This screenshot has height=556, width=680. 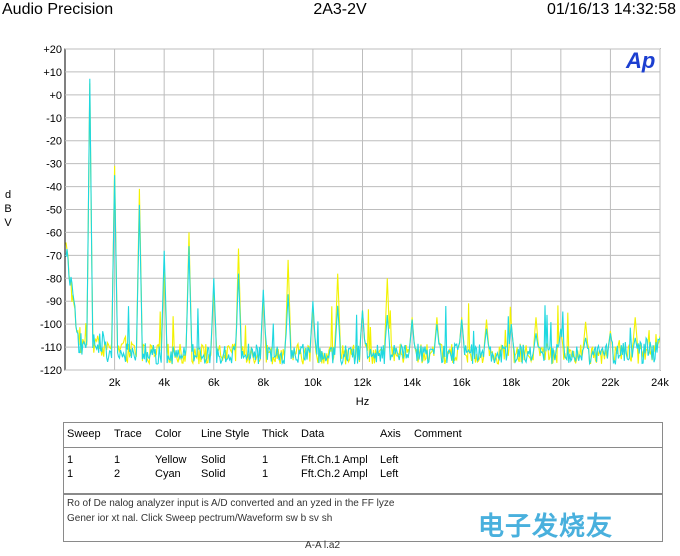 What do you see at coordinates (611, 383) in the screenshot?
I see `x-tick-label: 22k` at bounding box center [611, 383].